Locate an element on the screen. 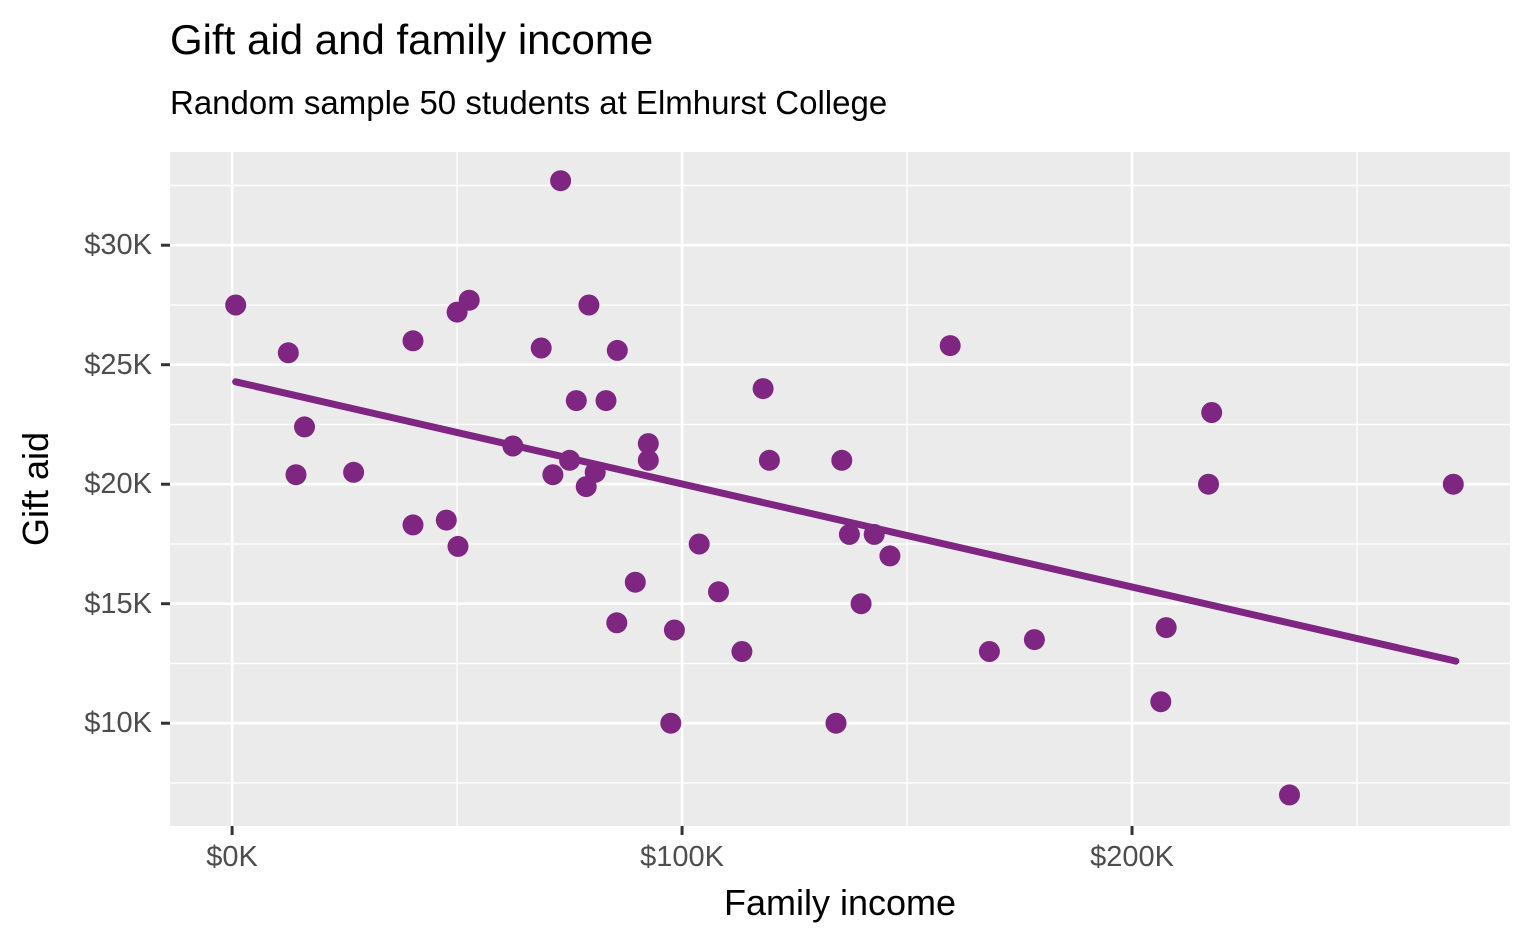 The image size is (1536, 949). x-tick-label: $0K is located at coordinates (232, 857).